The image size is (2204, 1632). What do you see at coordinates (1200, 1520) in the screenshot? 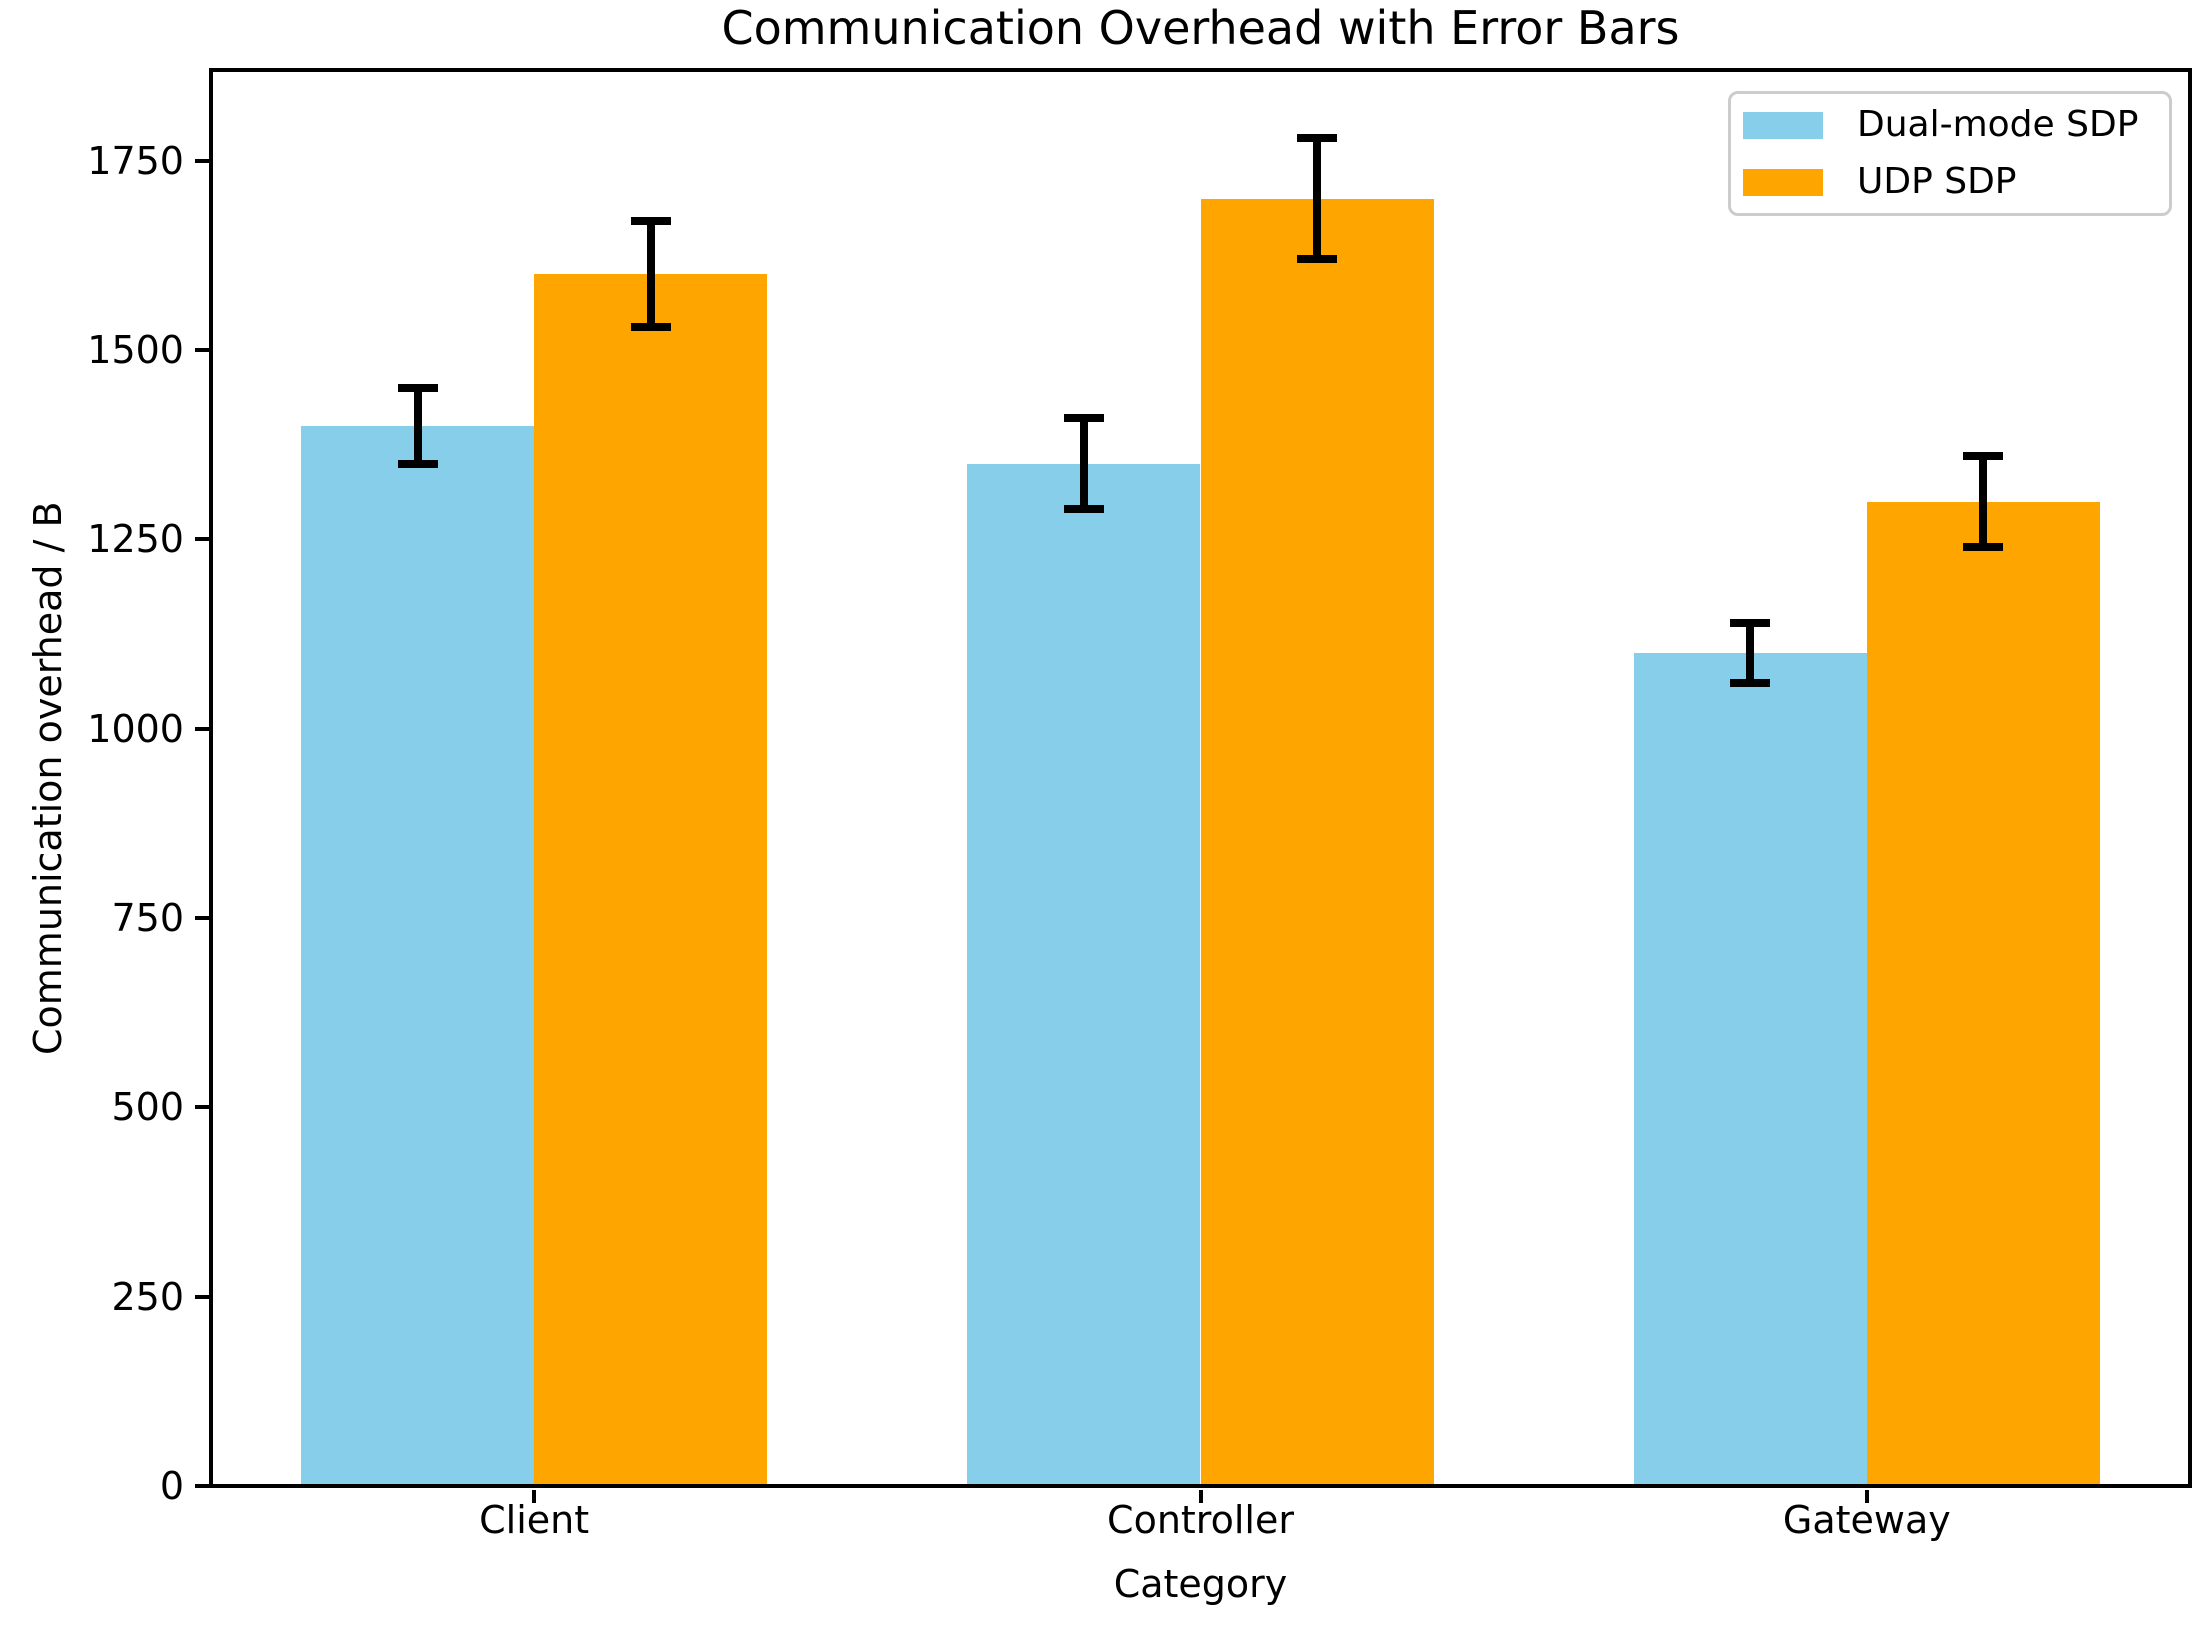
I see `x-tick-label: Controller` at bounding box center [1200, 1520].